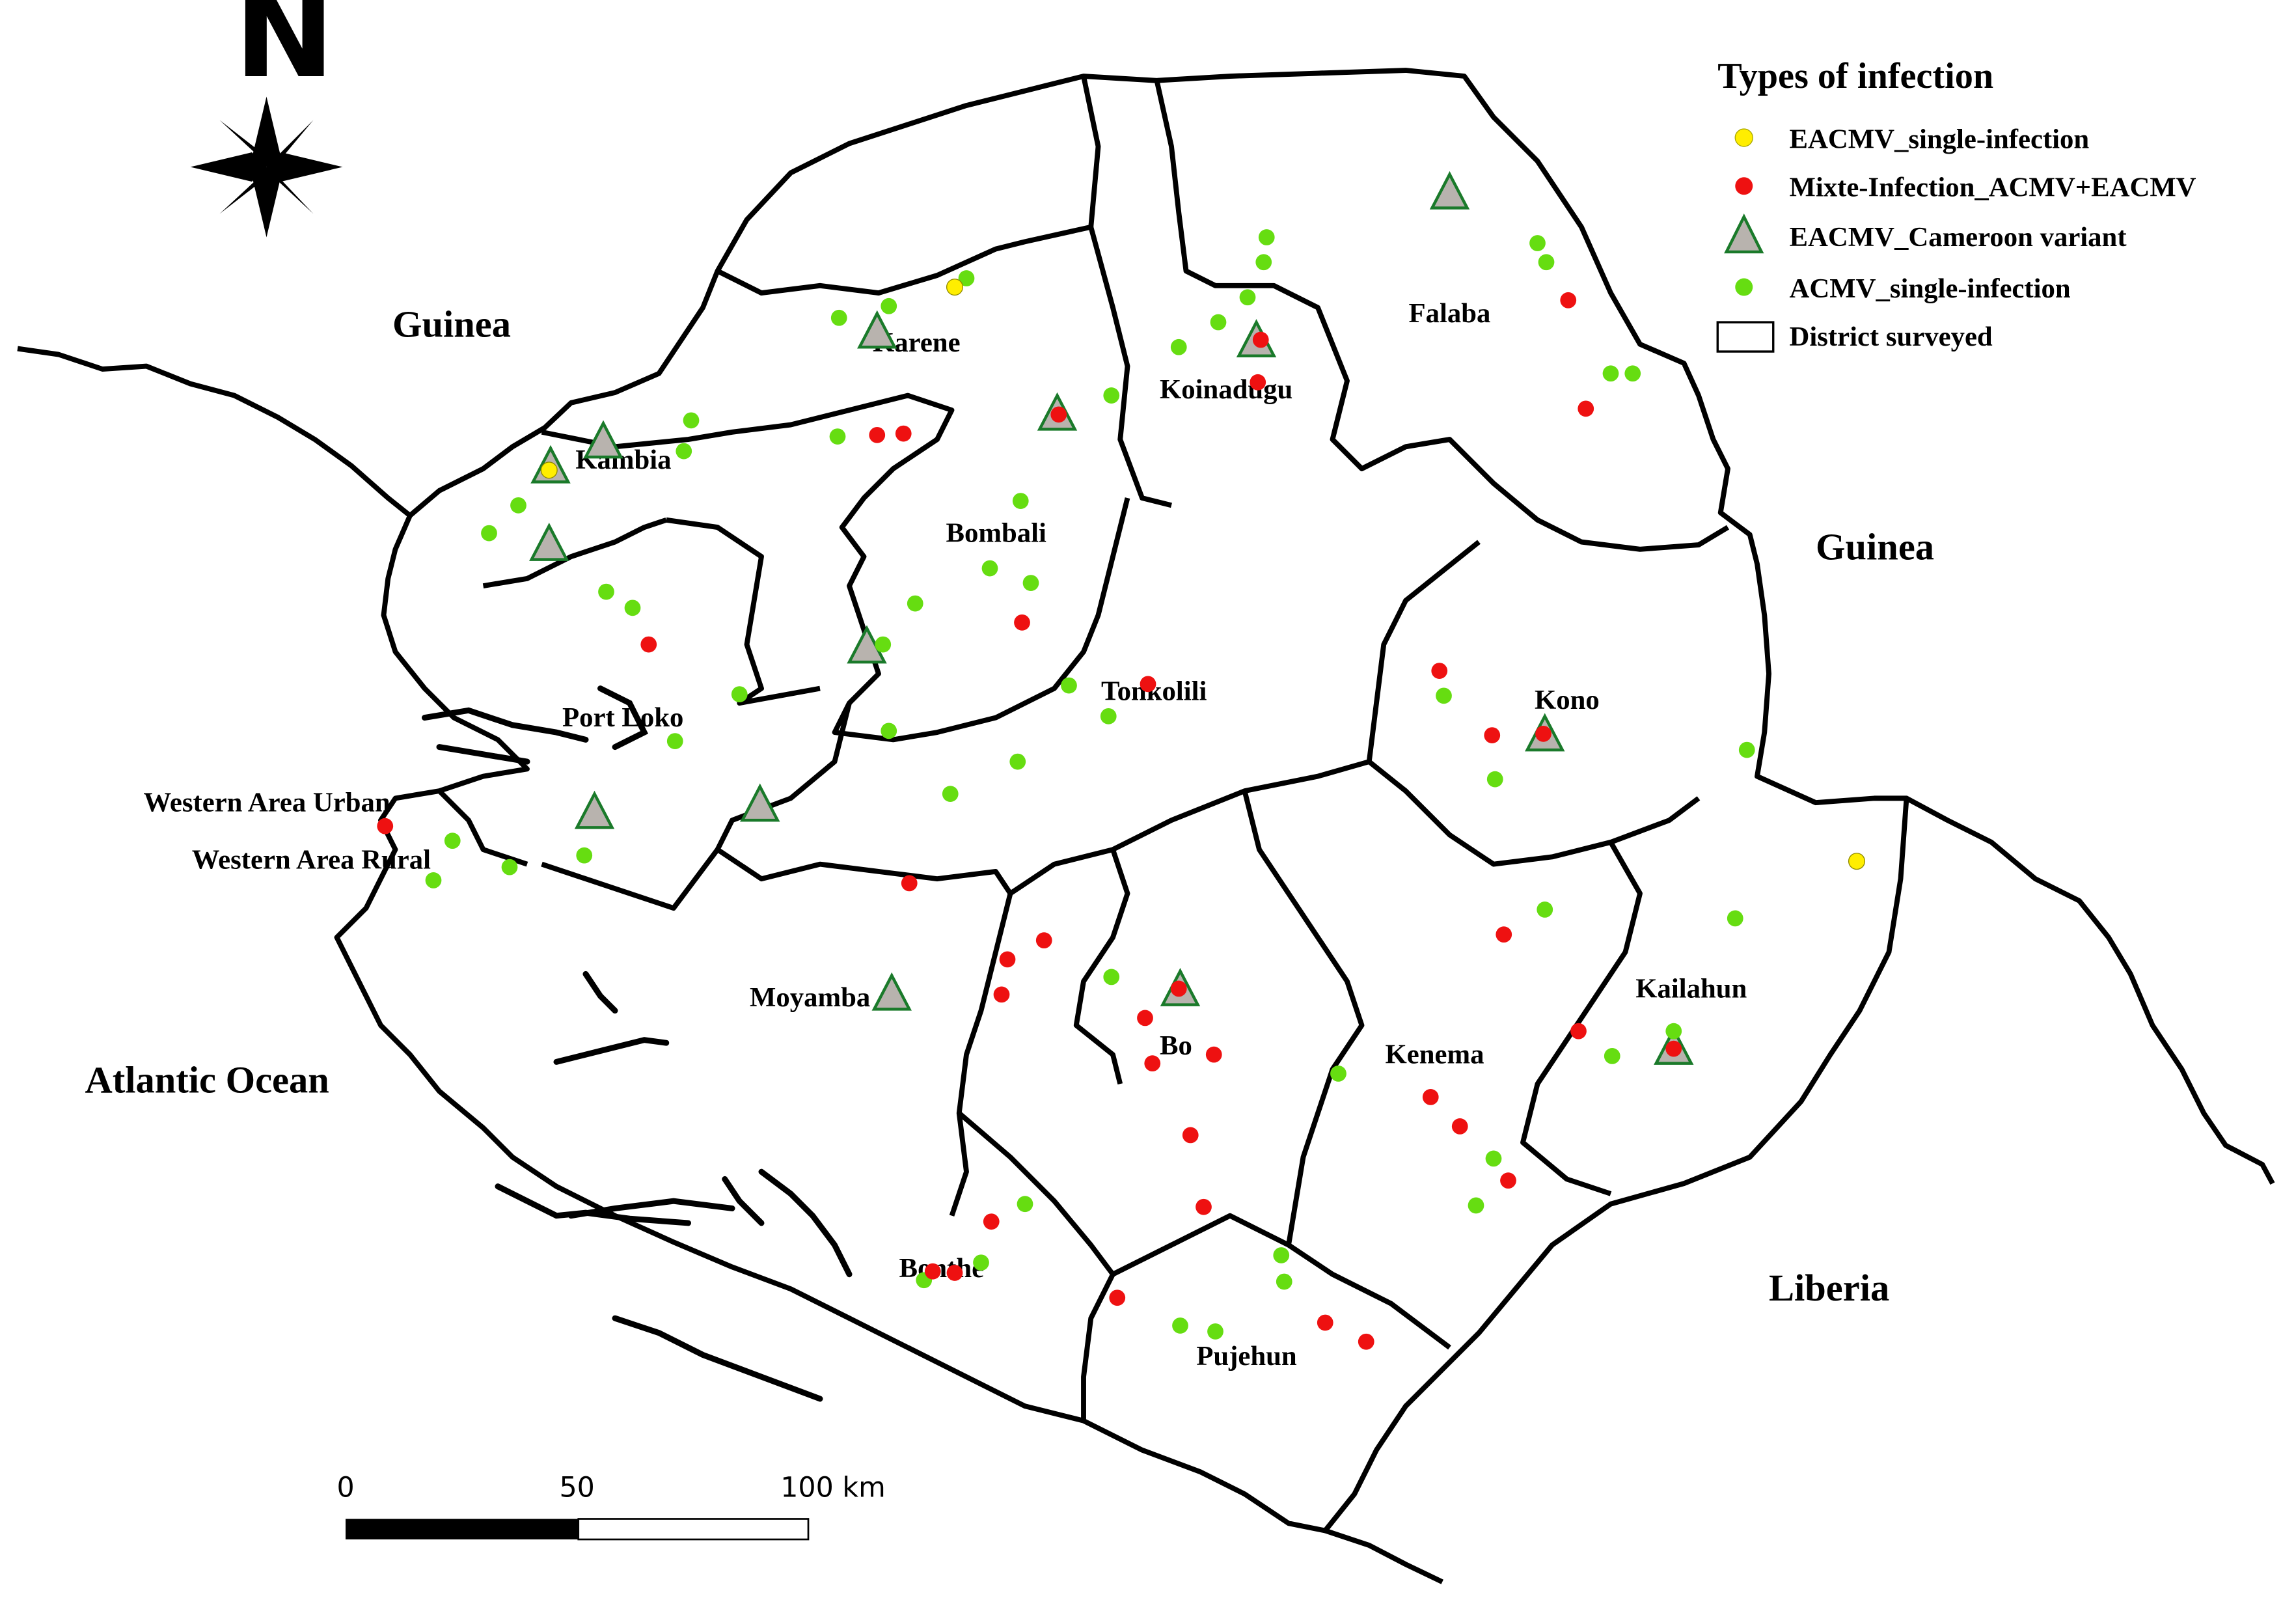 Image resolution: width=2296 pixels, height=1598 pixels. Describe the element at coordinates (1744, 186) in the screenshot. I see `legend-swatch-red-circle` at that location.